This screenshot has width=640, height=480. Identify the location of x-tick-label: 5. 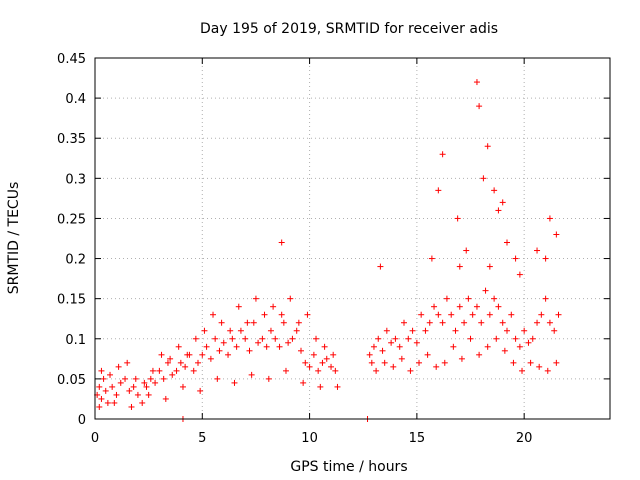
(202, 438).